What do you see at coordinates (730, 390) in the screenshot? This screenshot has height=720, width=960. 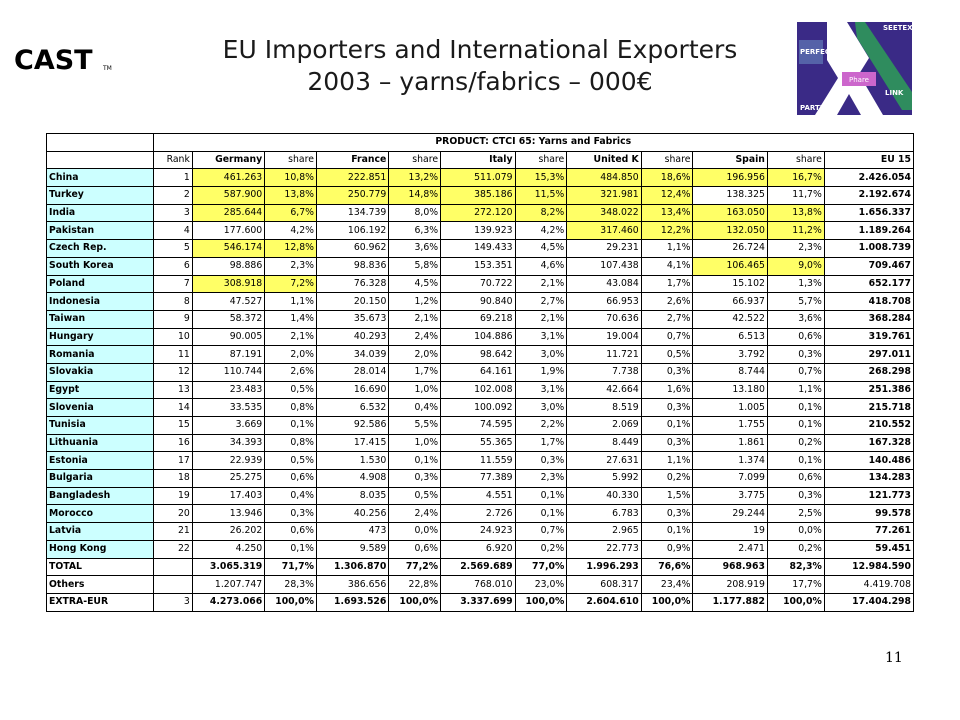 I see `value-cell: 13.180` at bounding box center [730, 390].